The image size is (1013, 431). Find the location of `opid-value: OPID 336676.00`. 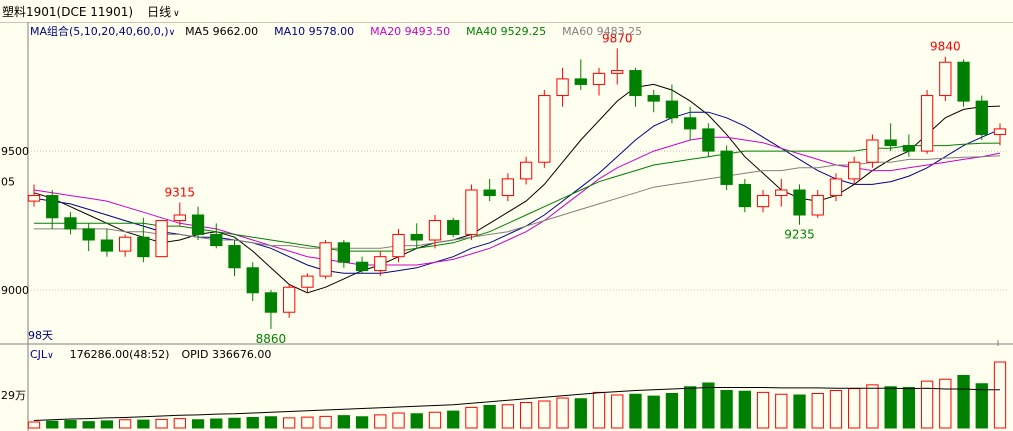

opid-value: OPID 336676.00 is located at coordinates (226, 354).